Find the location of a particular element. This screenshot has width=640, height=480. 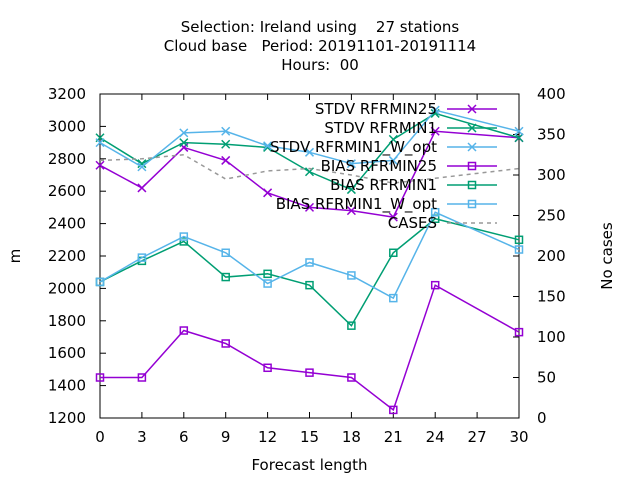

x-tick-label: 27 is located at coordinates (477, 437).